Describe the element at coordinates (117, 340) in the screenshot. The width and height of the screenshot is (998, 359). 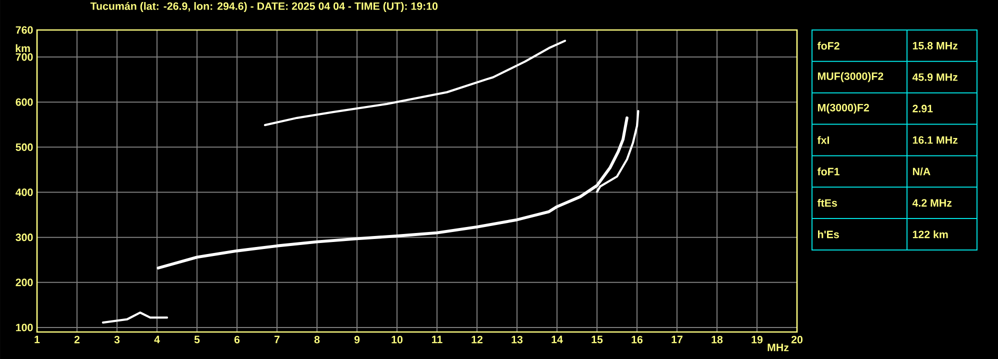
I see `x-tick-label: 3` at that location.